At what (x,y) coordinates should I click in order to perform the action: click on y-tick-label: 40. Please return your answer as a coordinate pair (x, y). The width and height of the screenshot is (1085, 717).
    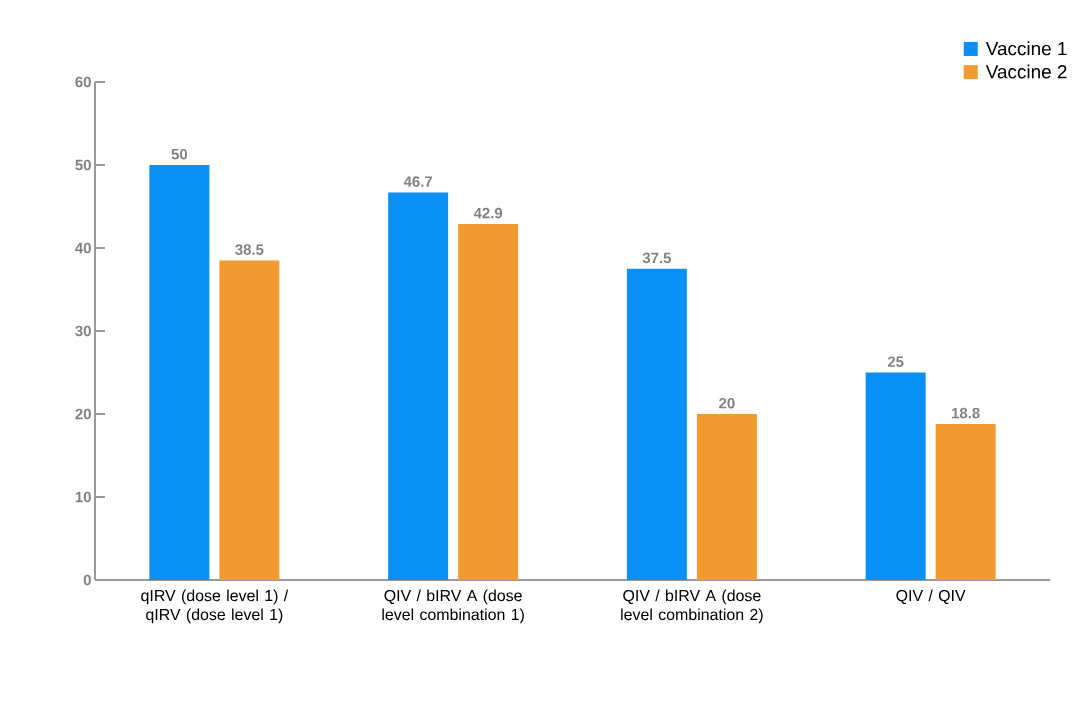
    Looking at the image, I should click on (83, 248).